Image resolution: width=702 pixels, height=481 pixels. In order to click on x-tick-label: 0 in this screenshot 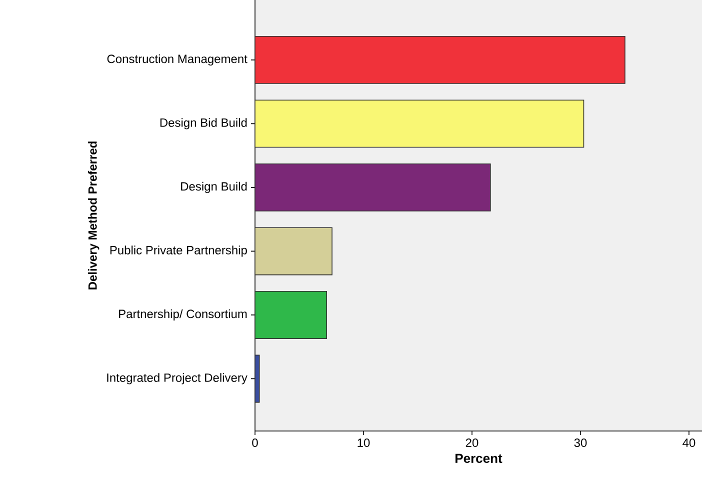, I will do `click(255, 443)`.